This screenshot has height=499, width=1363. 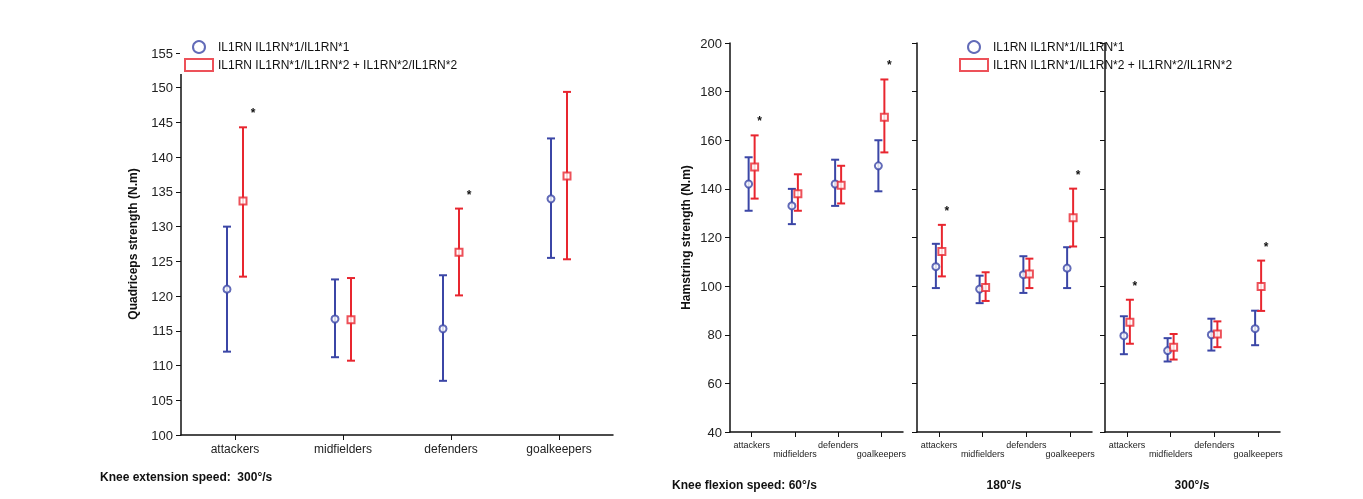 I want to click on y-tick-label: 160, so click(x=711, y=140).